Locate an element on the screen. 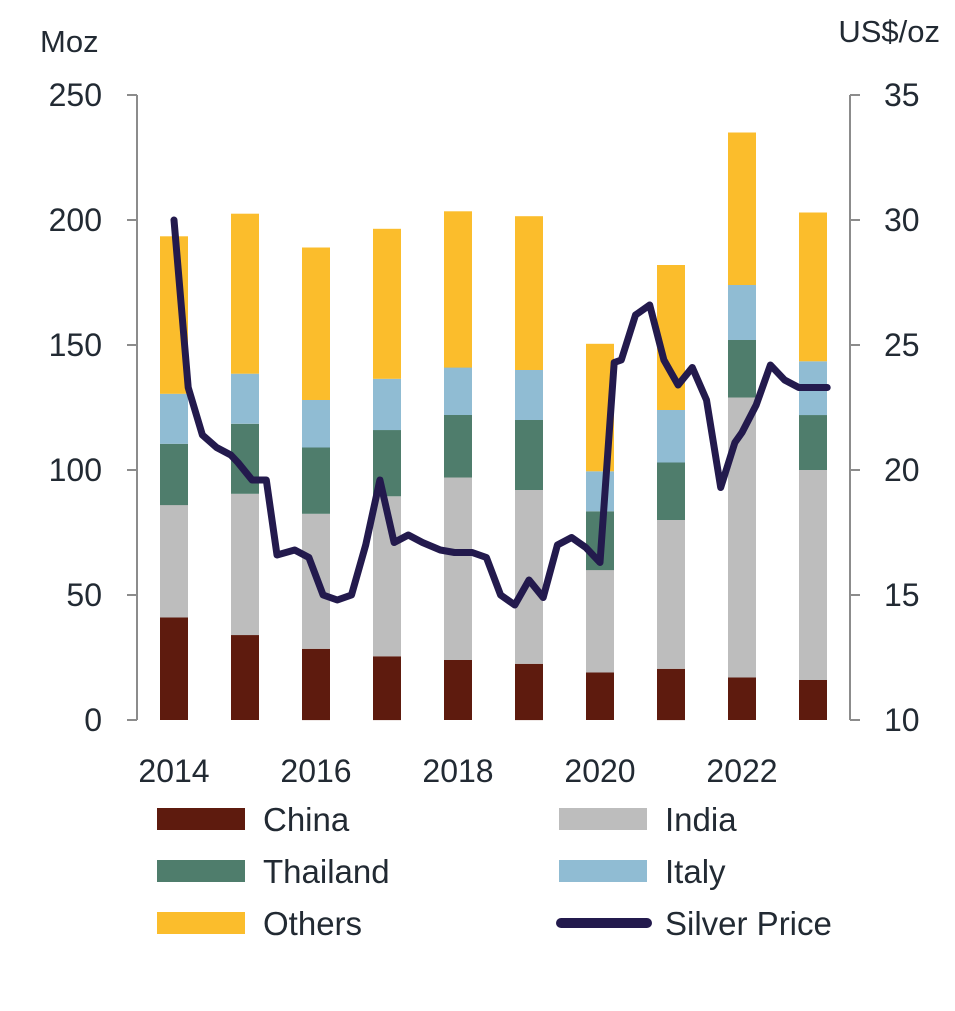  bar-india-2015 is located at coordinates (245, 564).